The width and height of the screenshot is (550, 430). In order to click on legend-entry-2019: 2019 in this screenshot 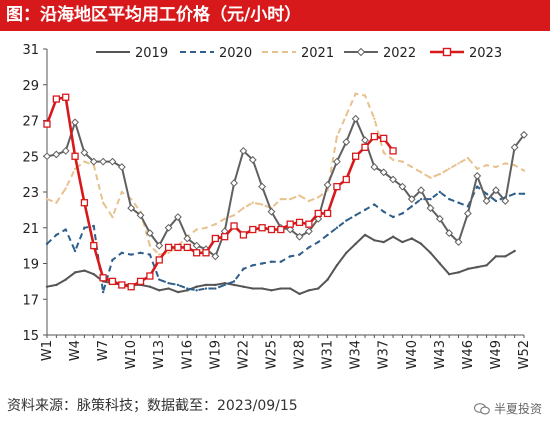, I will do `click(132, 53)`.